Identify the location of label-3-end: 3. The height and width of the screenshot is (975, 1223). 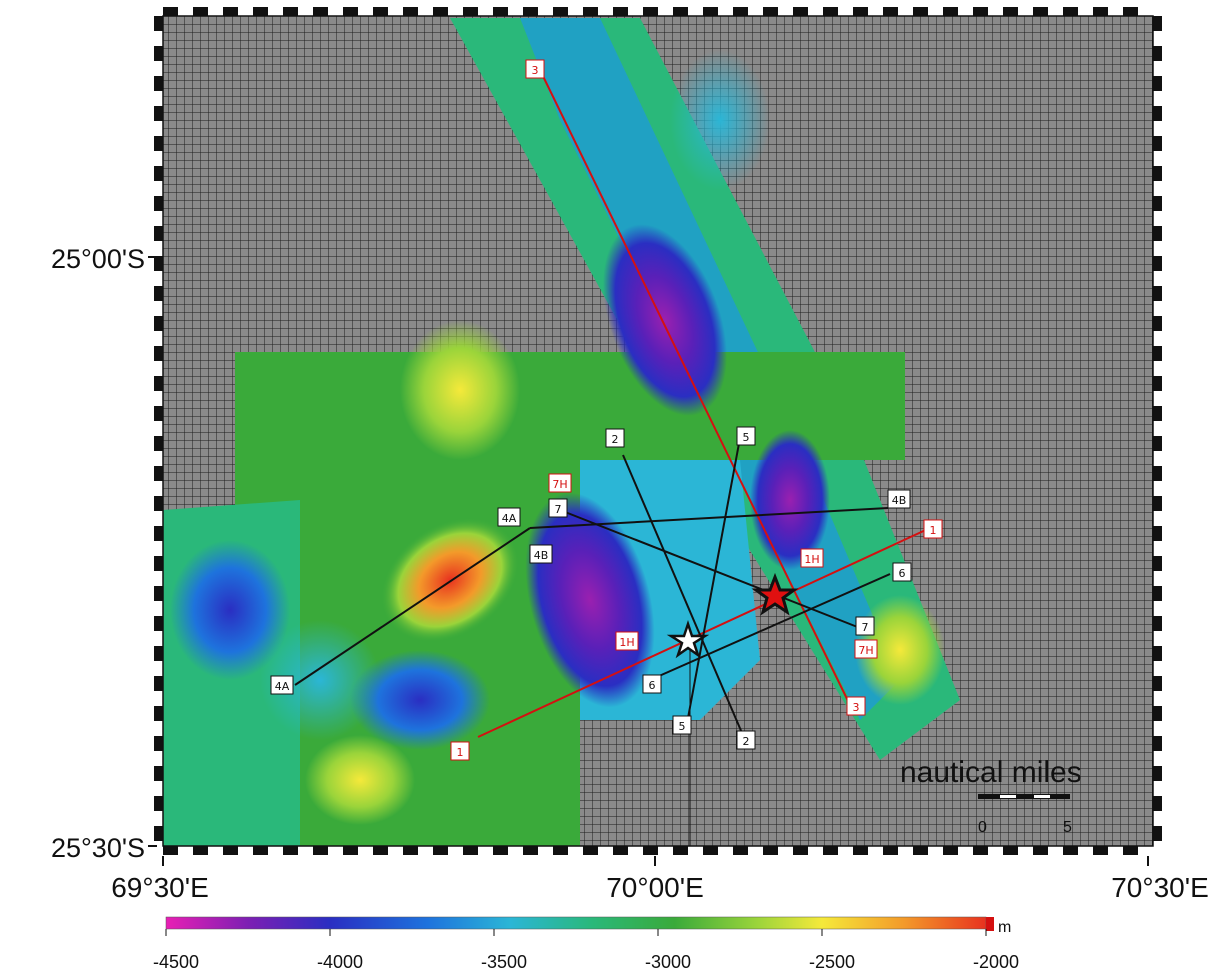
(856, 707).